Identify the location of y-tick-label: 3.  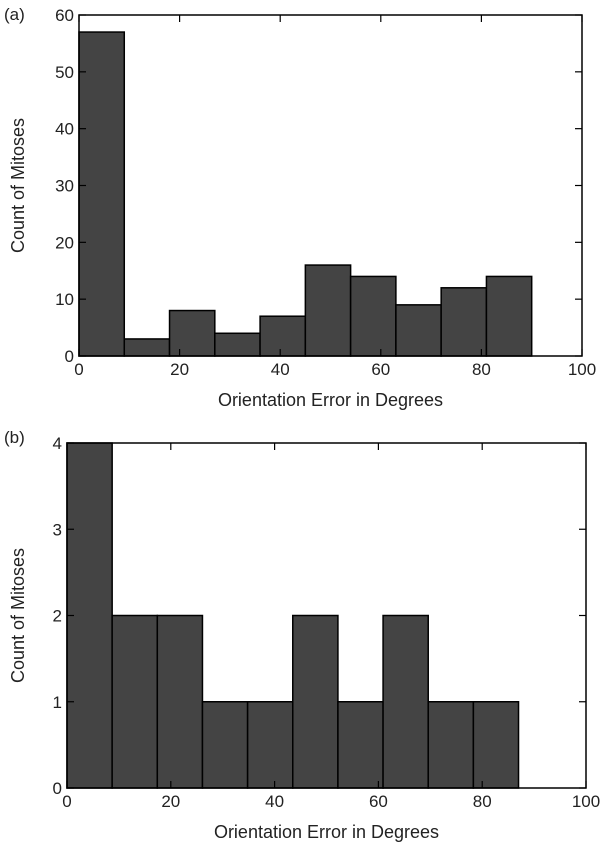
(57, 529).